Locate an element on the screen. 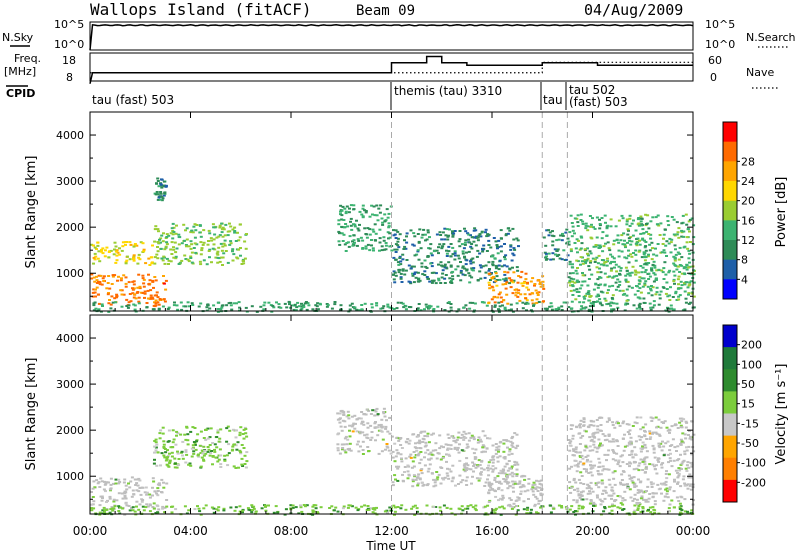 This screenshot has width=800, height=554. colorbar-swatch is located at coordinates (730, 380).